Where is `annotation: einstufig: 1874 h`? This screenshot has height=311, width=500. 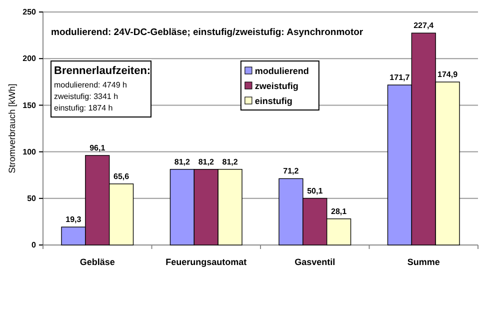
annotation: einstufig: 1874 h is located at coordinates (83, 108).